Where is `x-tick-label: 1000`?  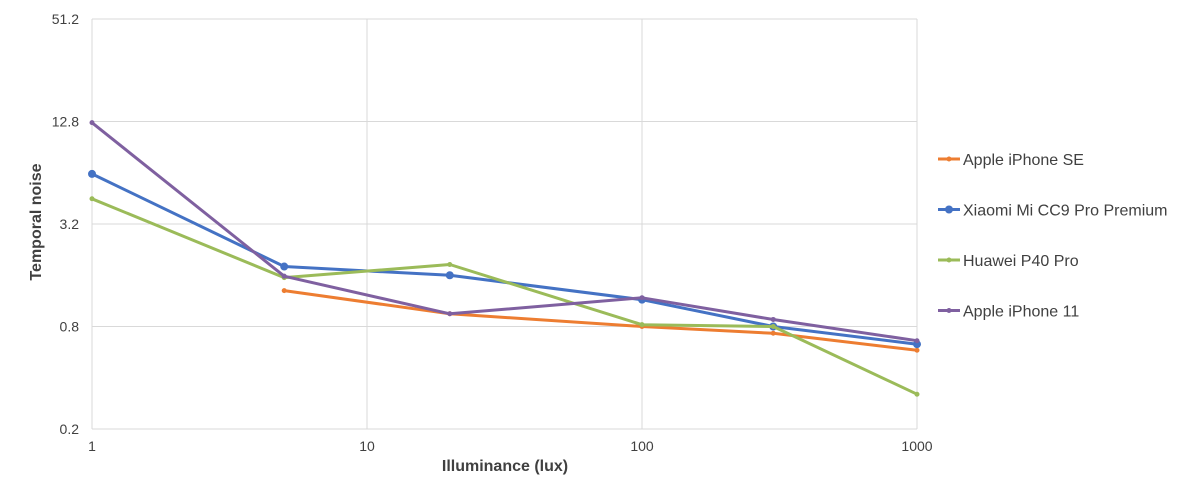
x-tick-label: 1000 is located at coordinates (916, 446).